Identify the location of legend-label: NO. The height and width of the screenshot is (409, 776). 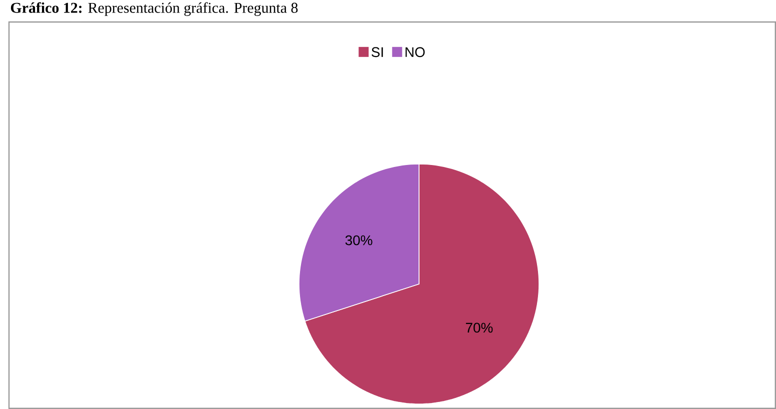
(415, 52).